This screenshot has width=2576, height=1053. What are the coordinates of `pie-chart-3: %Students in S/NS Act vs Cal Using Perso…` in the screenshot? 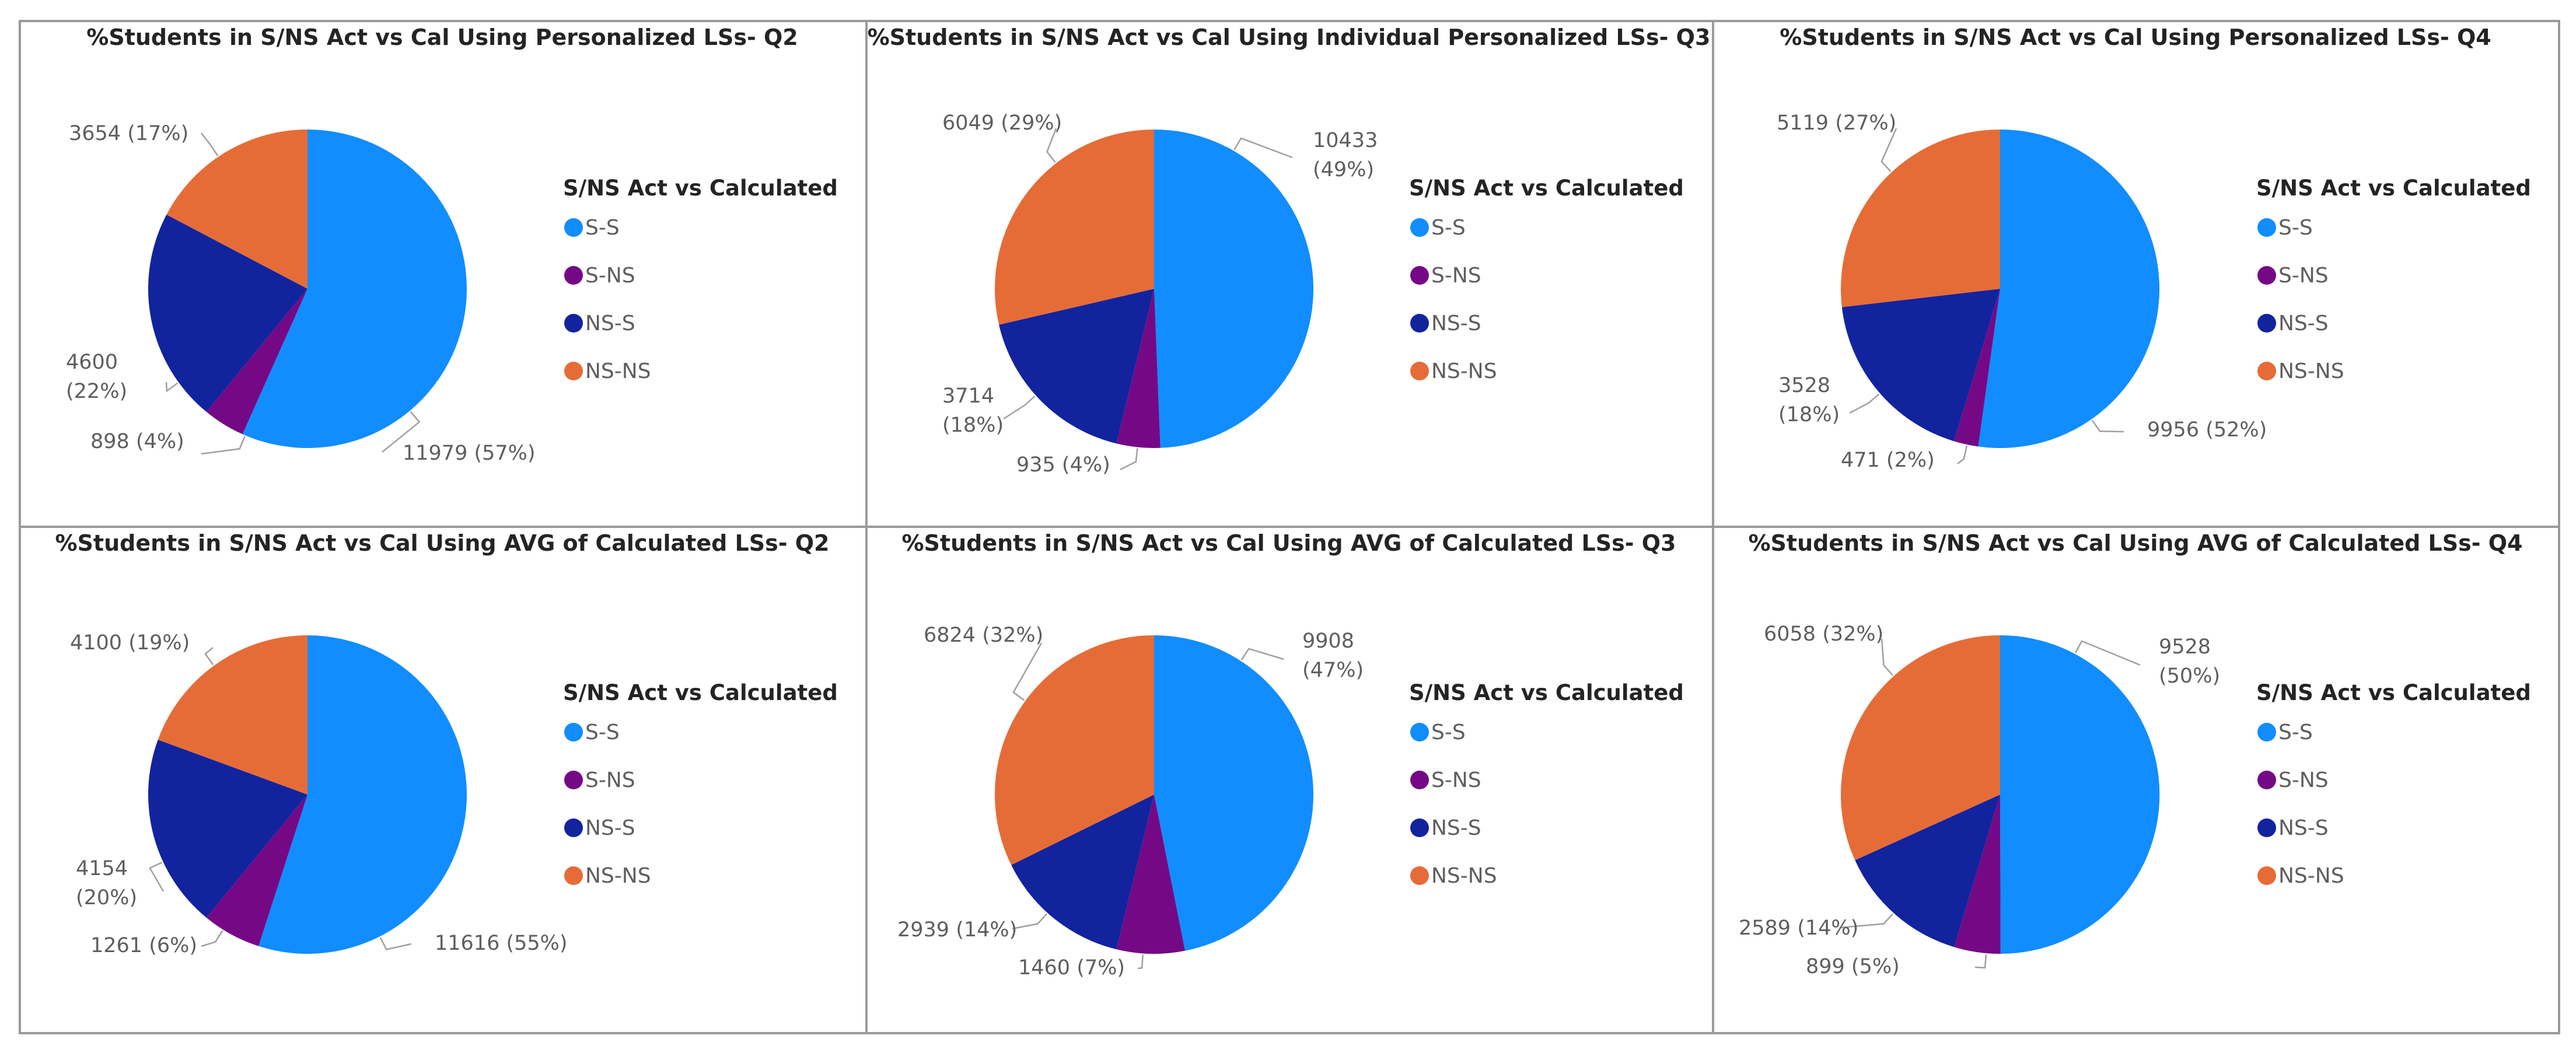 It's located at (2154, 249).